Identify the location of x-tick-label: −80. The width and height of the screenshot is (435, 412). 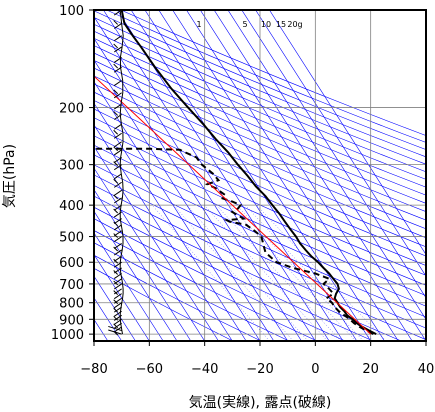
(93, 369).